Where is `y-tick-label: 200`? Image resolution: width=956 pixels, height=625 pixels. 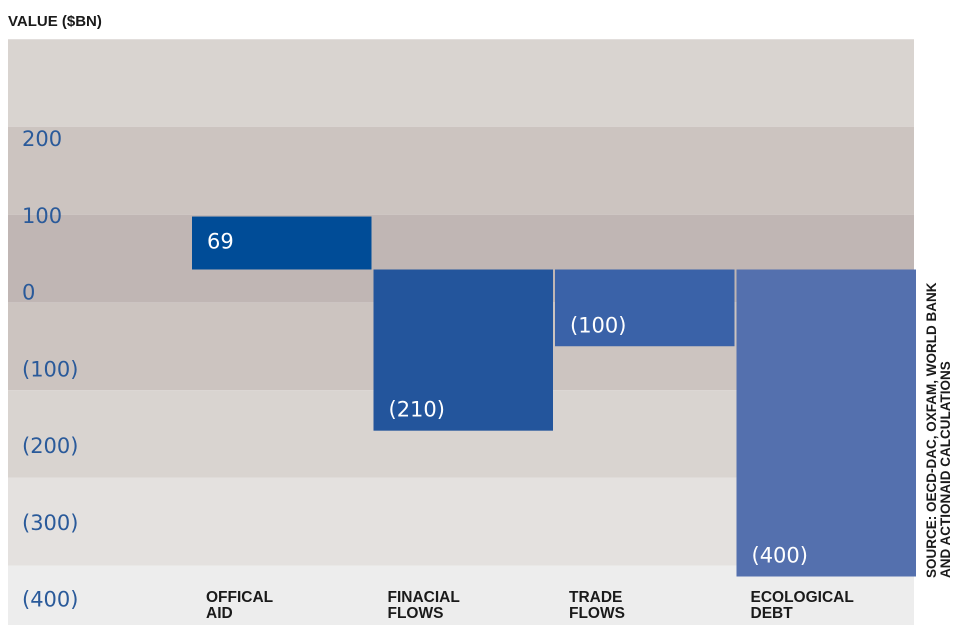 y-tick-label: 200 is located at coordinates (42, 139).